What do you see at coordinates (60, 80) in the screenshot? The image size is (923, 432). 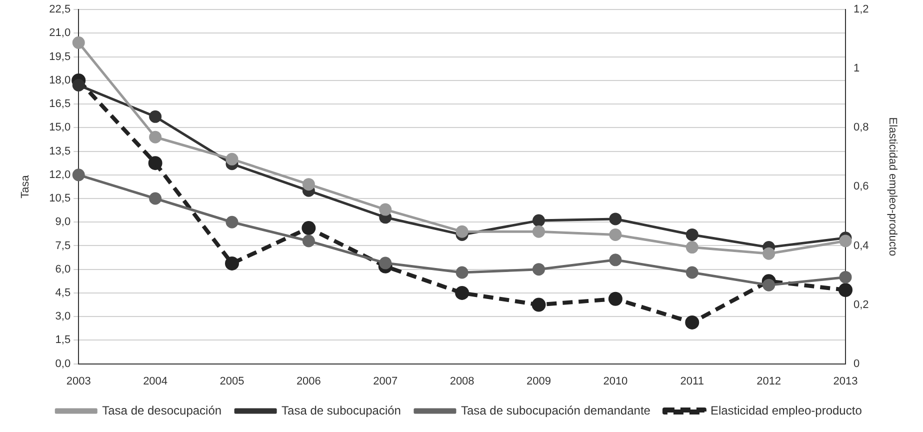 I see `y-tick-label: 18,0` at bounding box center [60, 80].